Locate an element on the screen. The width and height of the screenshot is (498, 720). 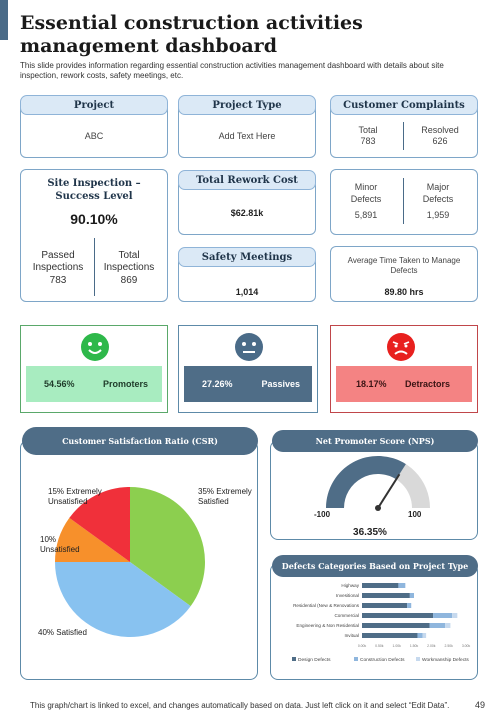
bar-tick-label: 2.00k is located at coordinates (431, 646).